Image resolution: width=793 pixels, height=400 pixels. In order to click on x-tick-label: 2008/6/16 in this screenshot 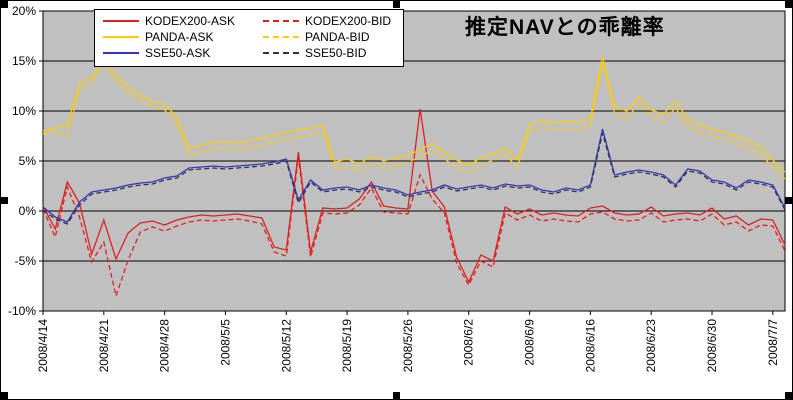, I will do `click(590, 346)`.